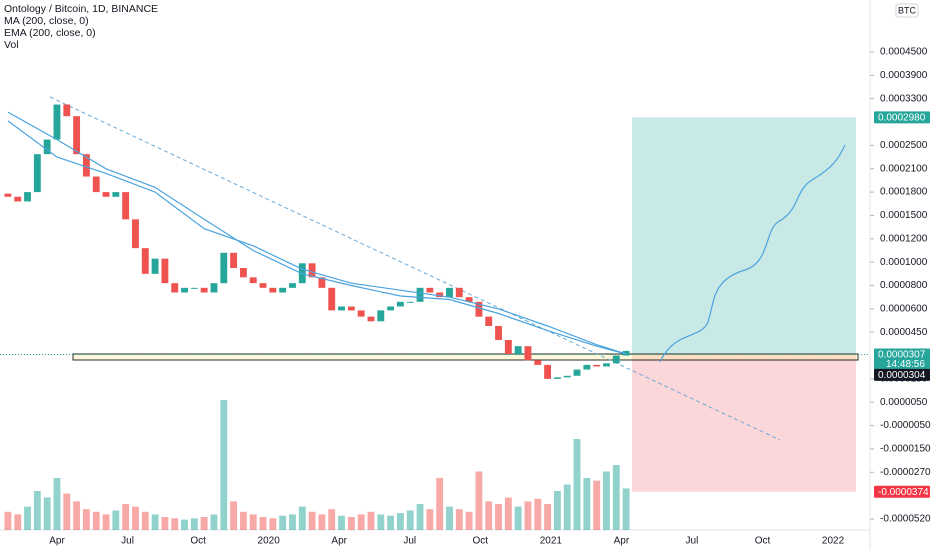 The width and height of the screenshot is (932, 555). I want to click on y-tick-label: 0.0001500, so click(904, 215).